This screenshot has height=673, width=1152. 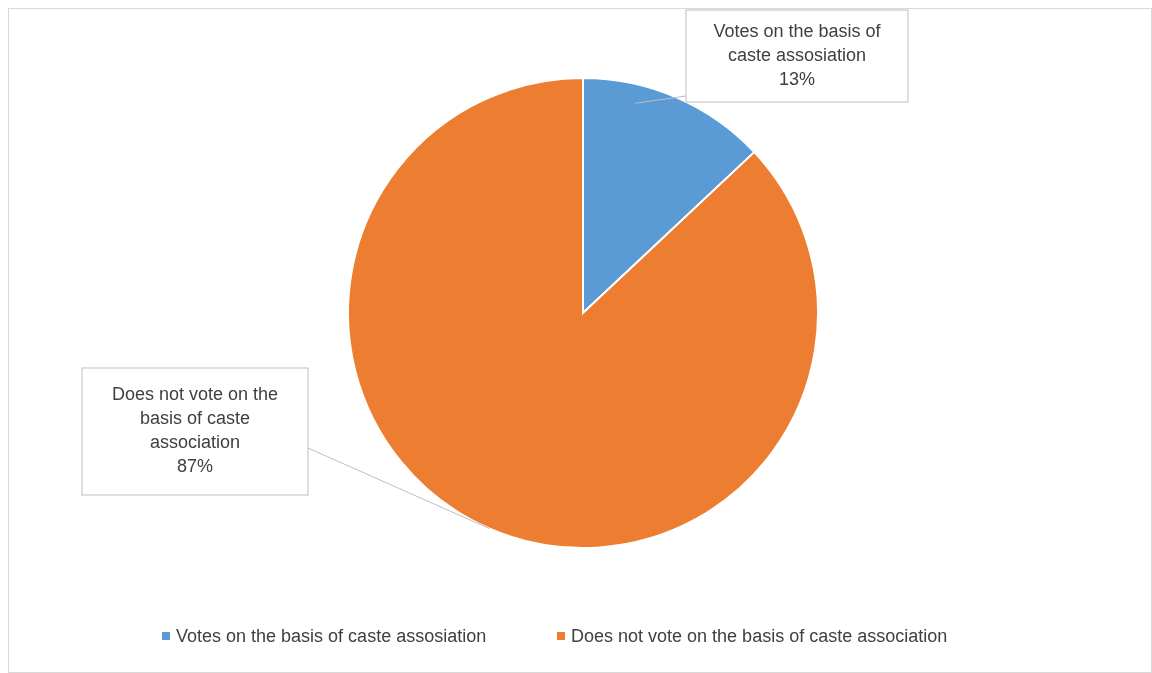 What do you see at coordinates (759, 635) in the screenshot?
I see `legend-label: Does not vote on the basis of caste association` at bounding box center [759, 635].